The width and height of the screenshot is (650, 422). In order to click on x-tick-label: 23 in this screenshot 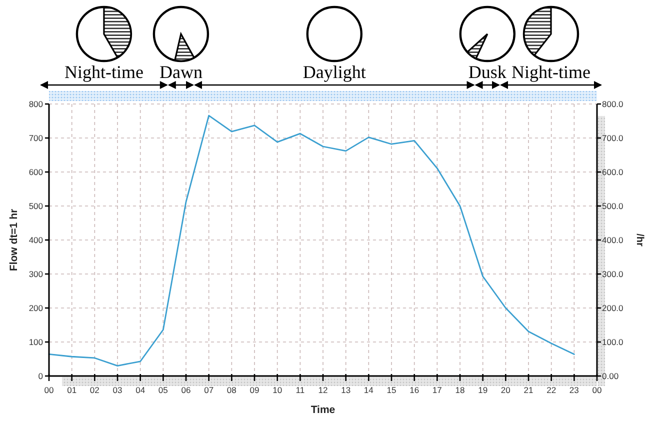, I will do `click(574, 390)`.